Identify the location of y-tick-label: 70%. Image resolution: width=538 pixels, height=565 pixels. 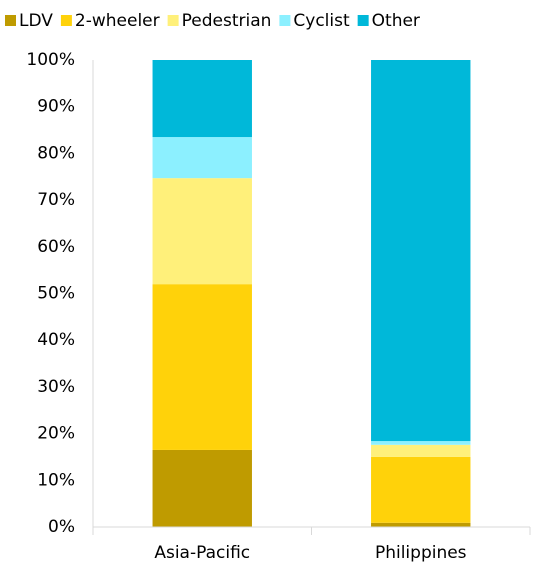
(56, 200).